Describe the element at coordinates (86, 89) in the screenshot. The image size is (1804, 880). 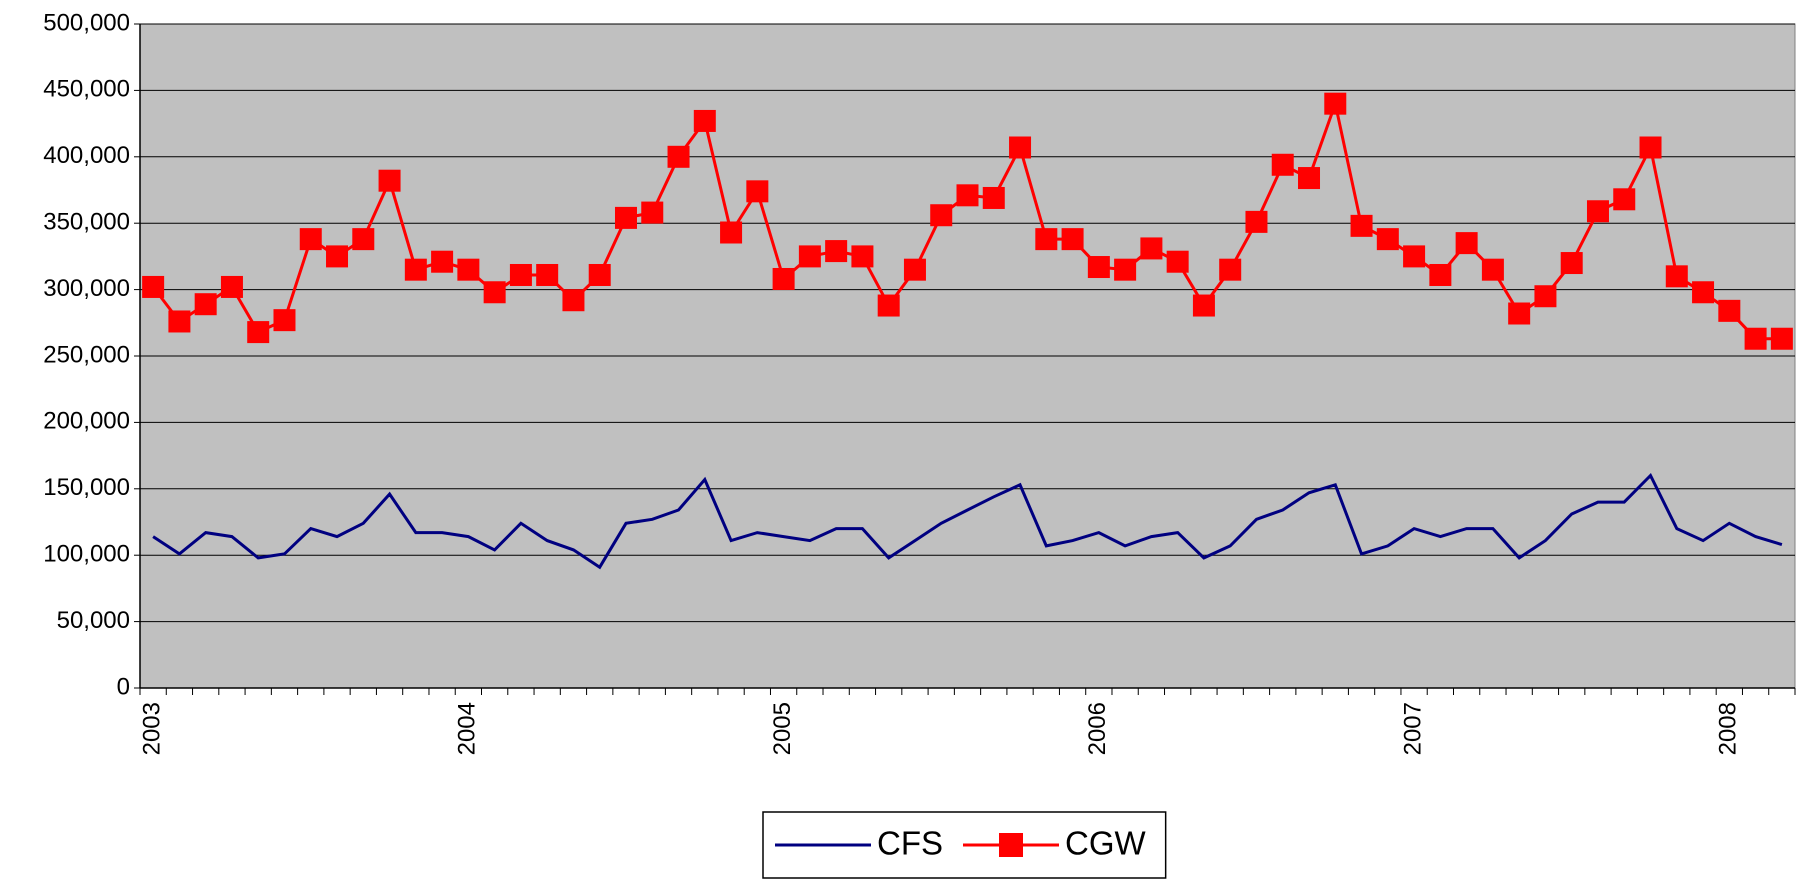
I see `y-tick-label: 450,000` at that location.